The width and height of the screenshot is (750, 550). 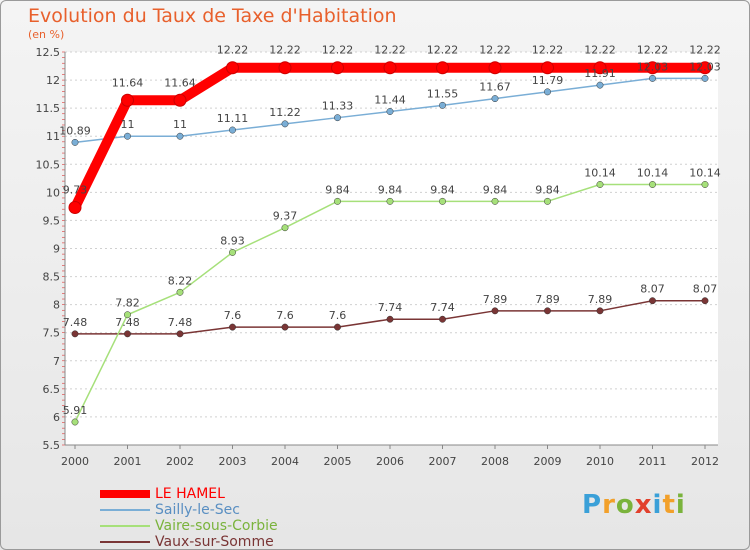 What do you see at coordinates (338, 106) in the screenshot?
I see `data-label: 11.33` at bounding box center [338, 106].